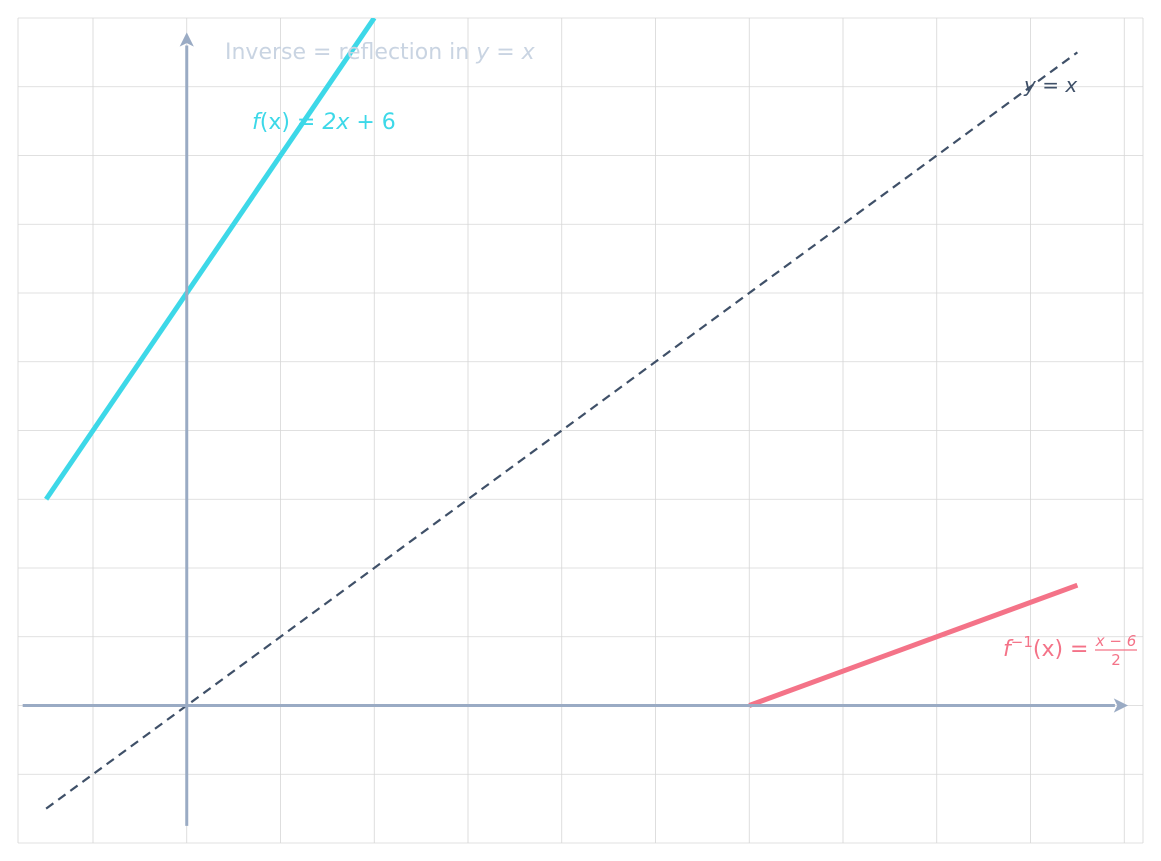 Image resolution: width=1161 pixels, height=861 pixels. What do you see at coordinates (1070, 85) in the screenshot?
I see `series-label-identity-rhs: x` at bounding box center [1070, 85].